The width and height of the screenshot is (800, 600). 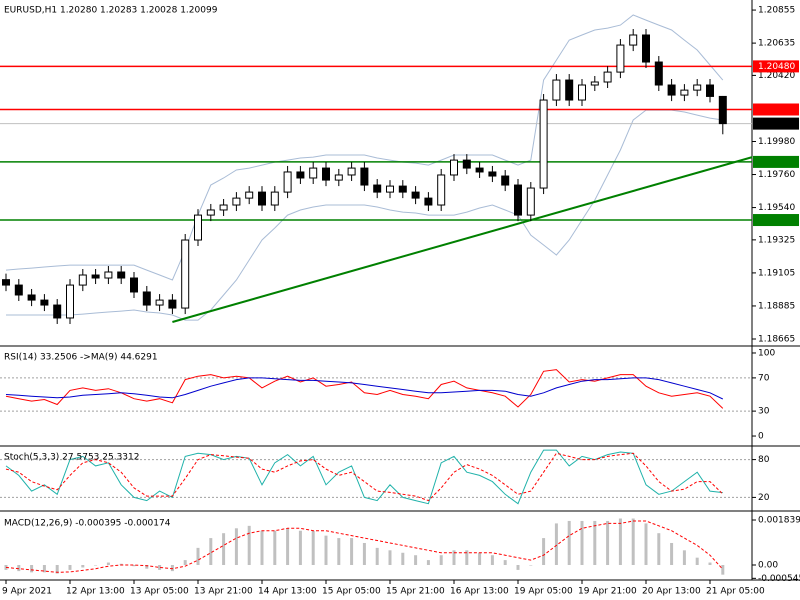 What do you see at coordinates (779, 520) in the screenshot?
I see `y-tick-label: 0.001839` at bounding box center [779, 520].